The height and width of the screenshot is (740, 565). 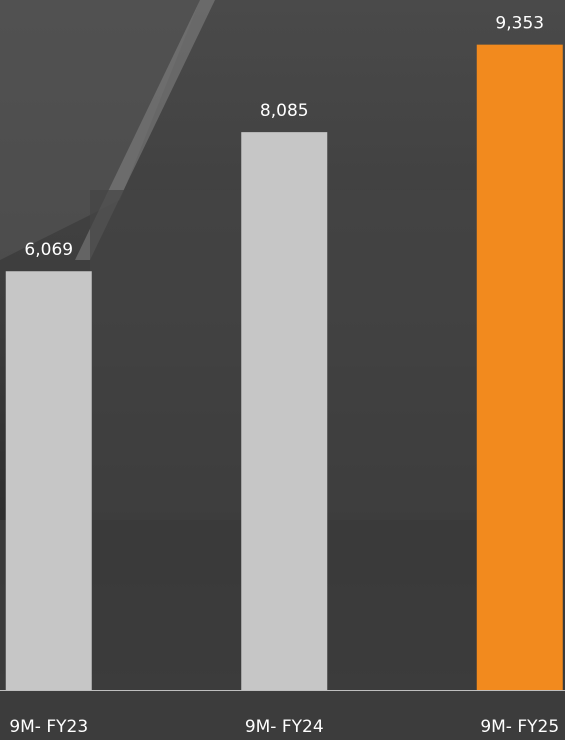 I want to click on background-shape, so click(x=100, y=130).